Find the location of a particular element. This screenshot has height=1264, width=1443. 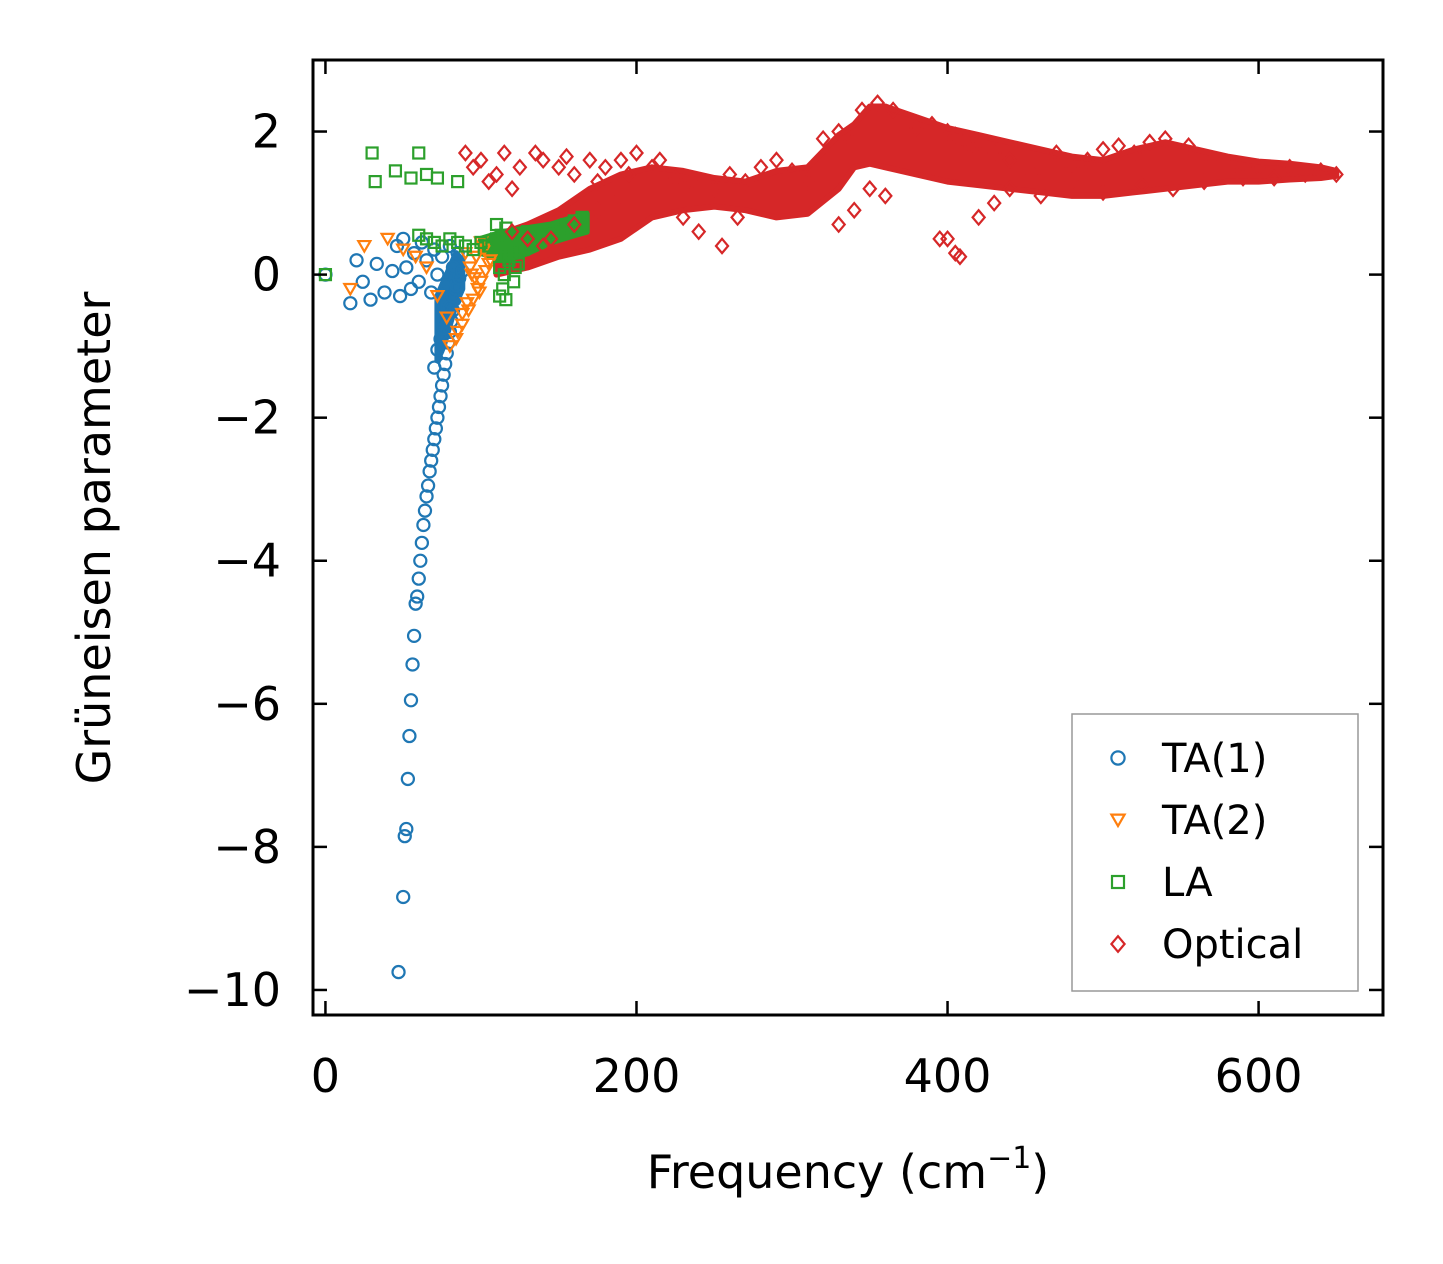

x-tick-label: 600 is located at coordinates (1259, 1076).